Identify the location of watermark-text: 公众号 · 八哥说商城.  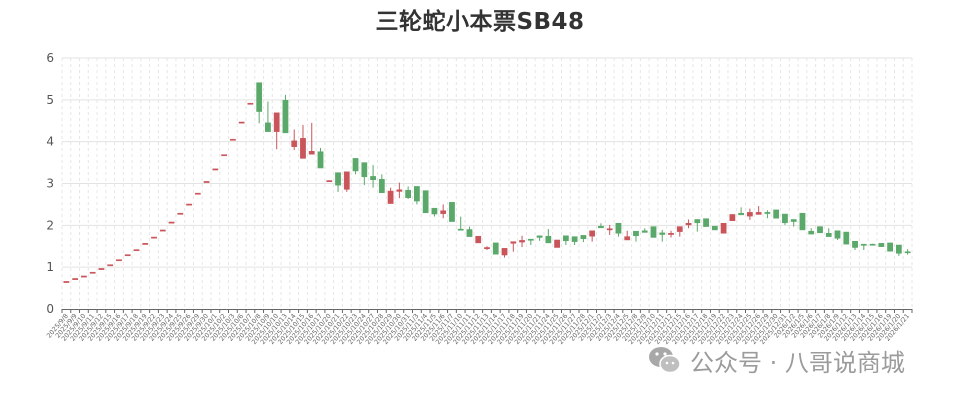
(797, 362).